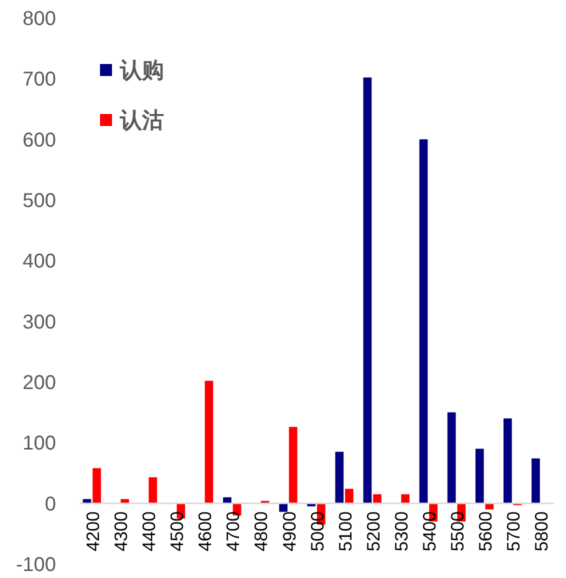 The width and height of the screenshot is (566, 578). Describe the element at coordinates (39, 443) in the screenshot. I see `y-tick-label: 100` at that location.